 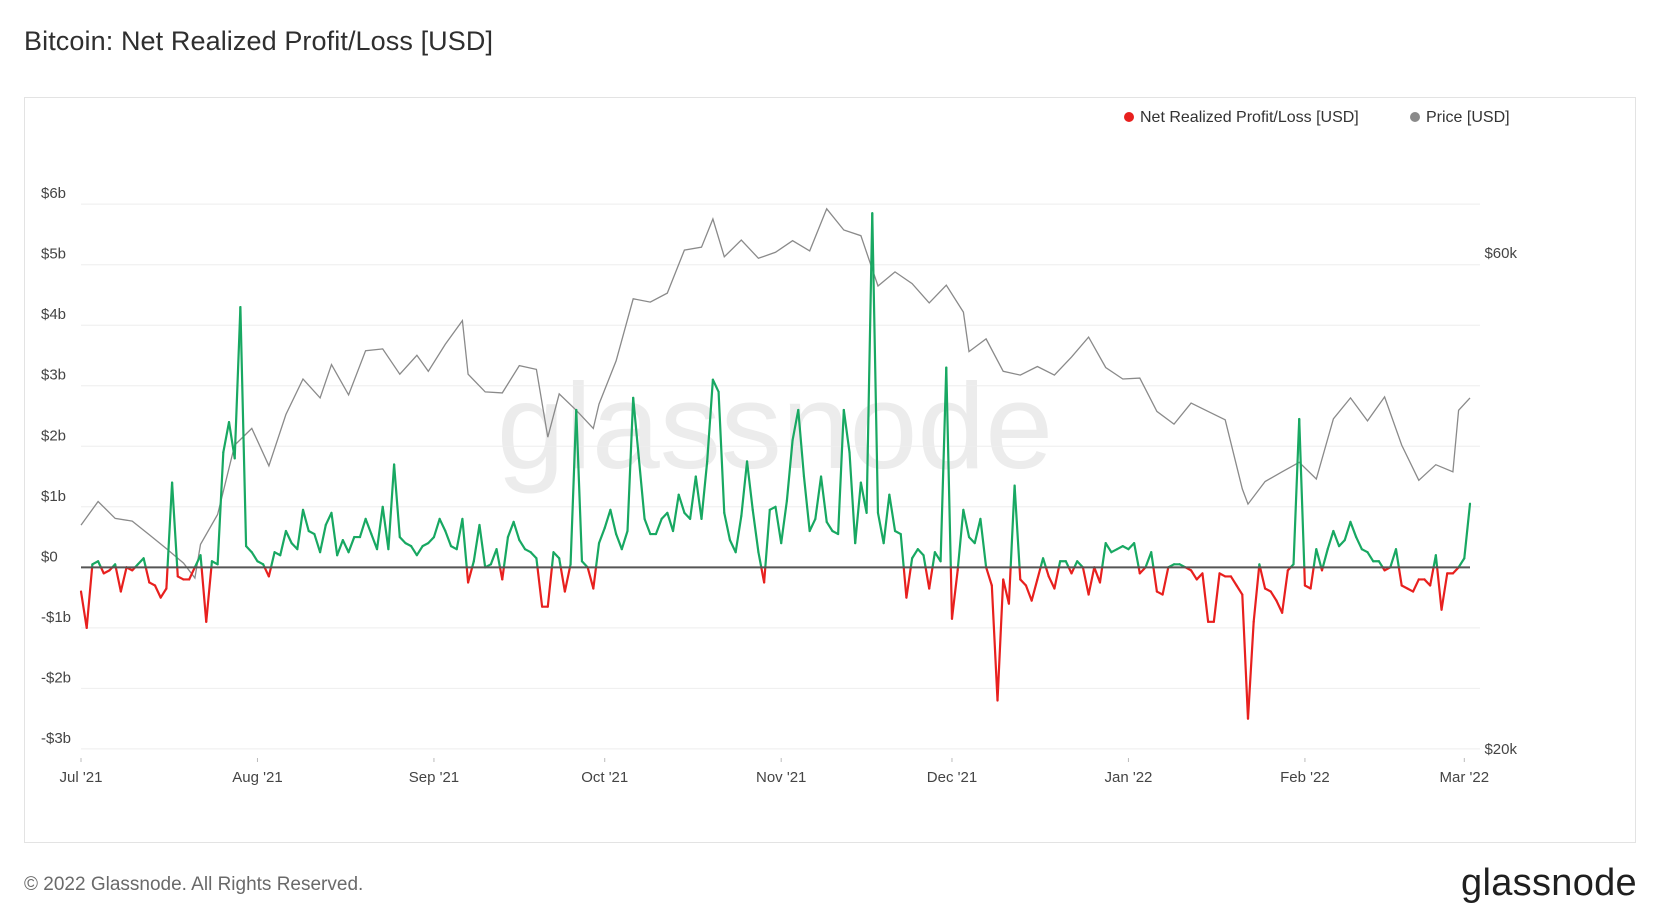 I want to click on left-tick-label: $0, so click(x=49, y=556).